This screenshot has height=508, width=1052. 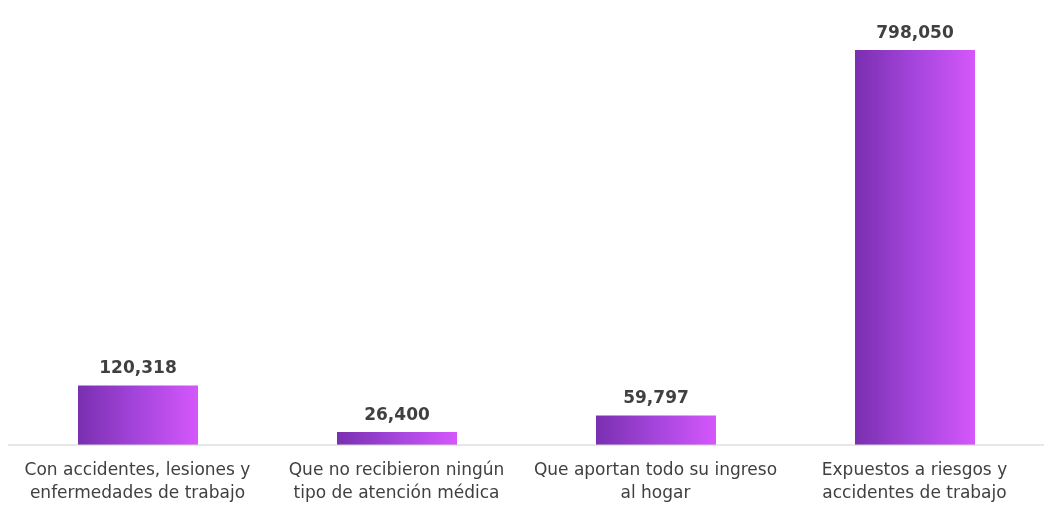 I want to click on data-label: 26,400, so click(x=397, y=413).